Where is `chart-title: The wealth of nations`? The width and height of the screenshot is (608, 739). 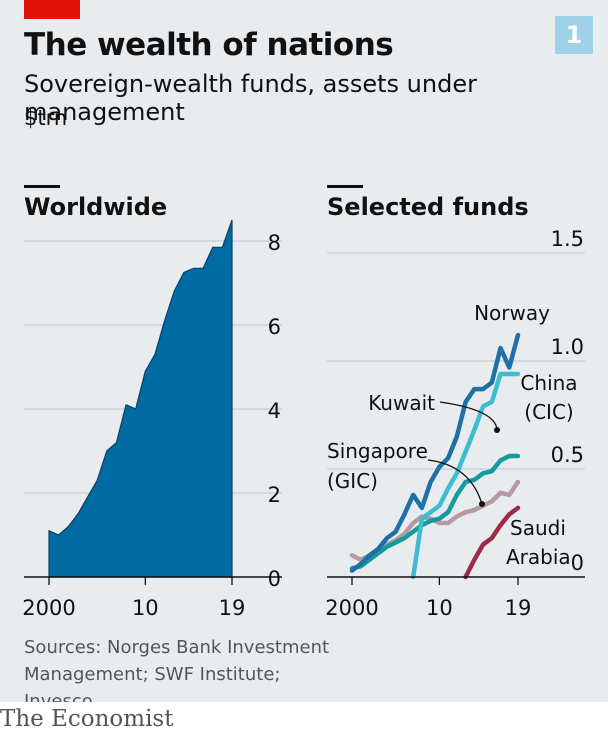 chart-title: The wealth of nations is located at coordinates (209, 45).